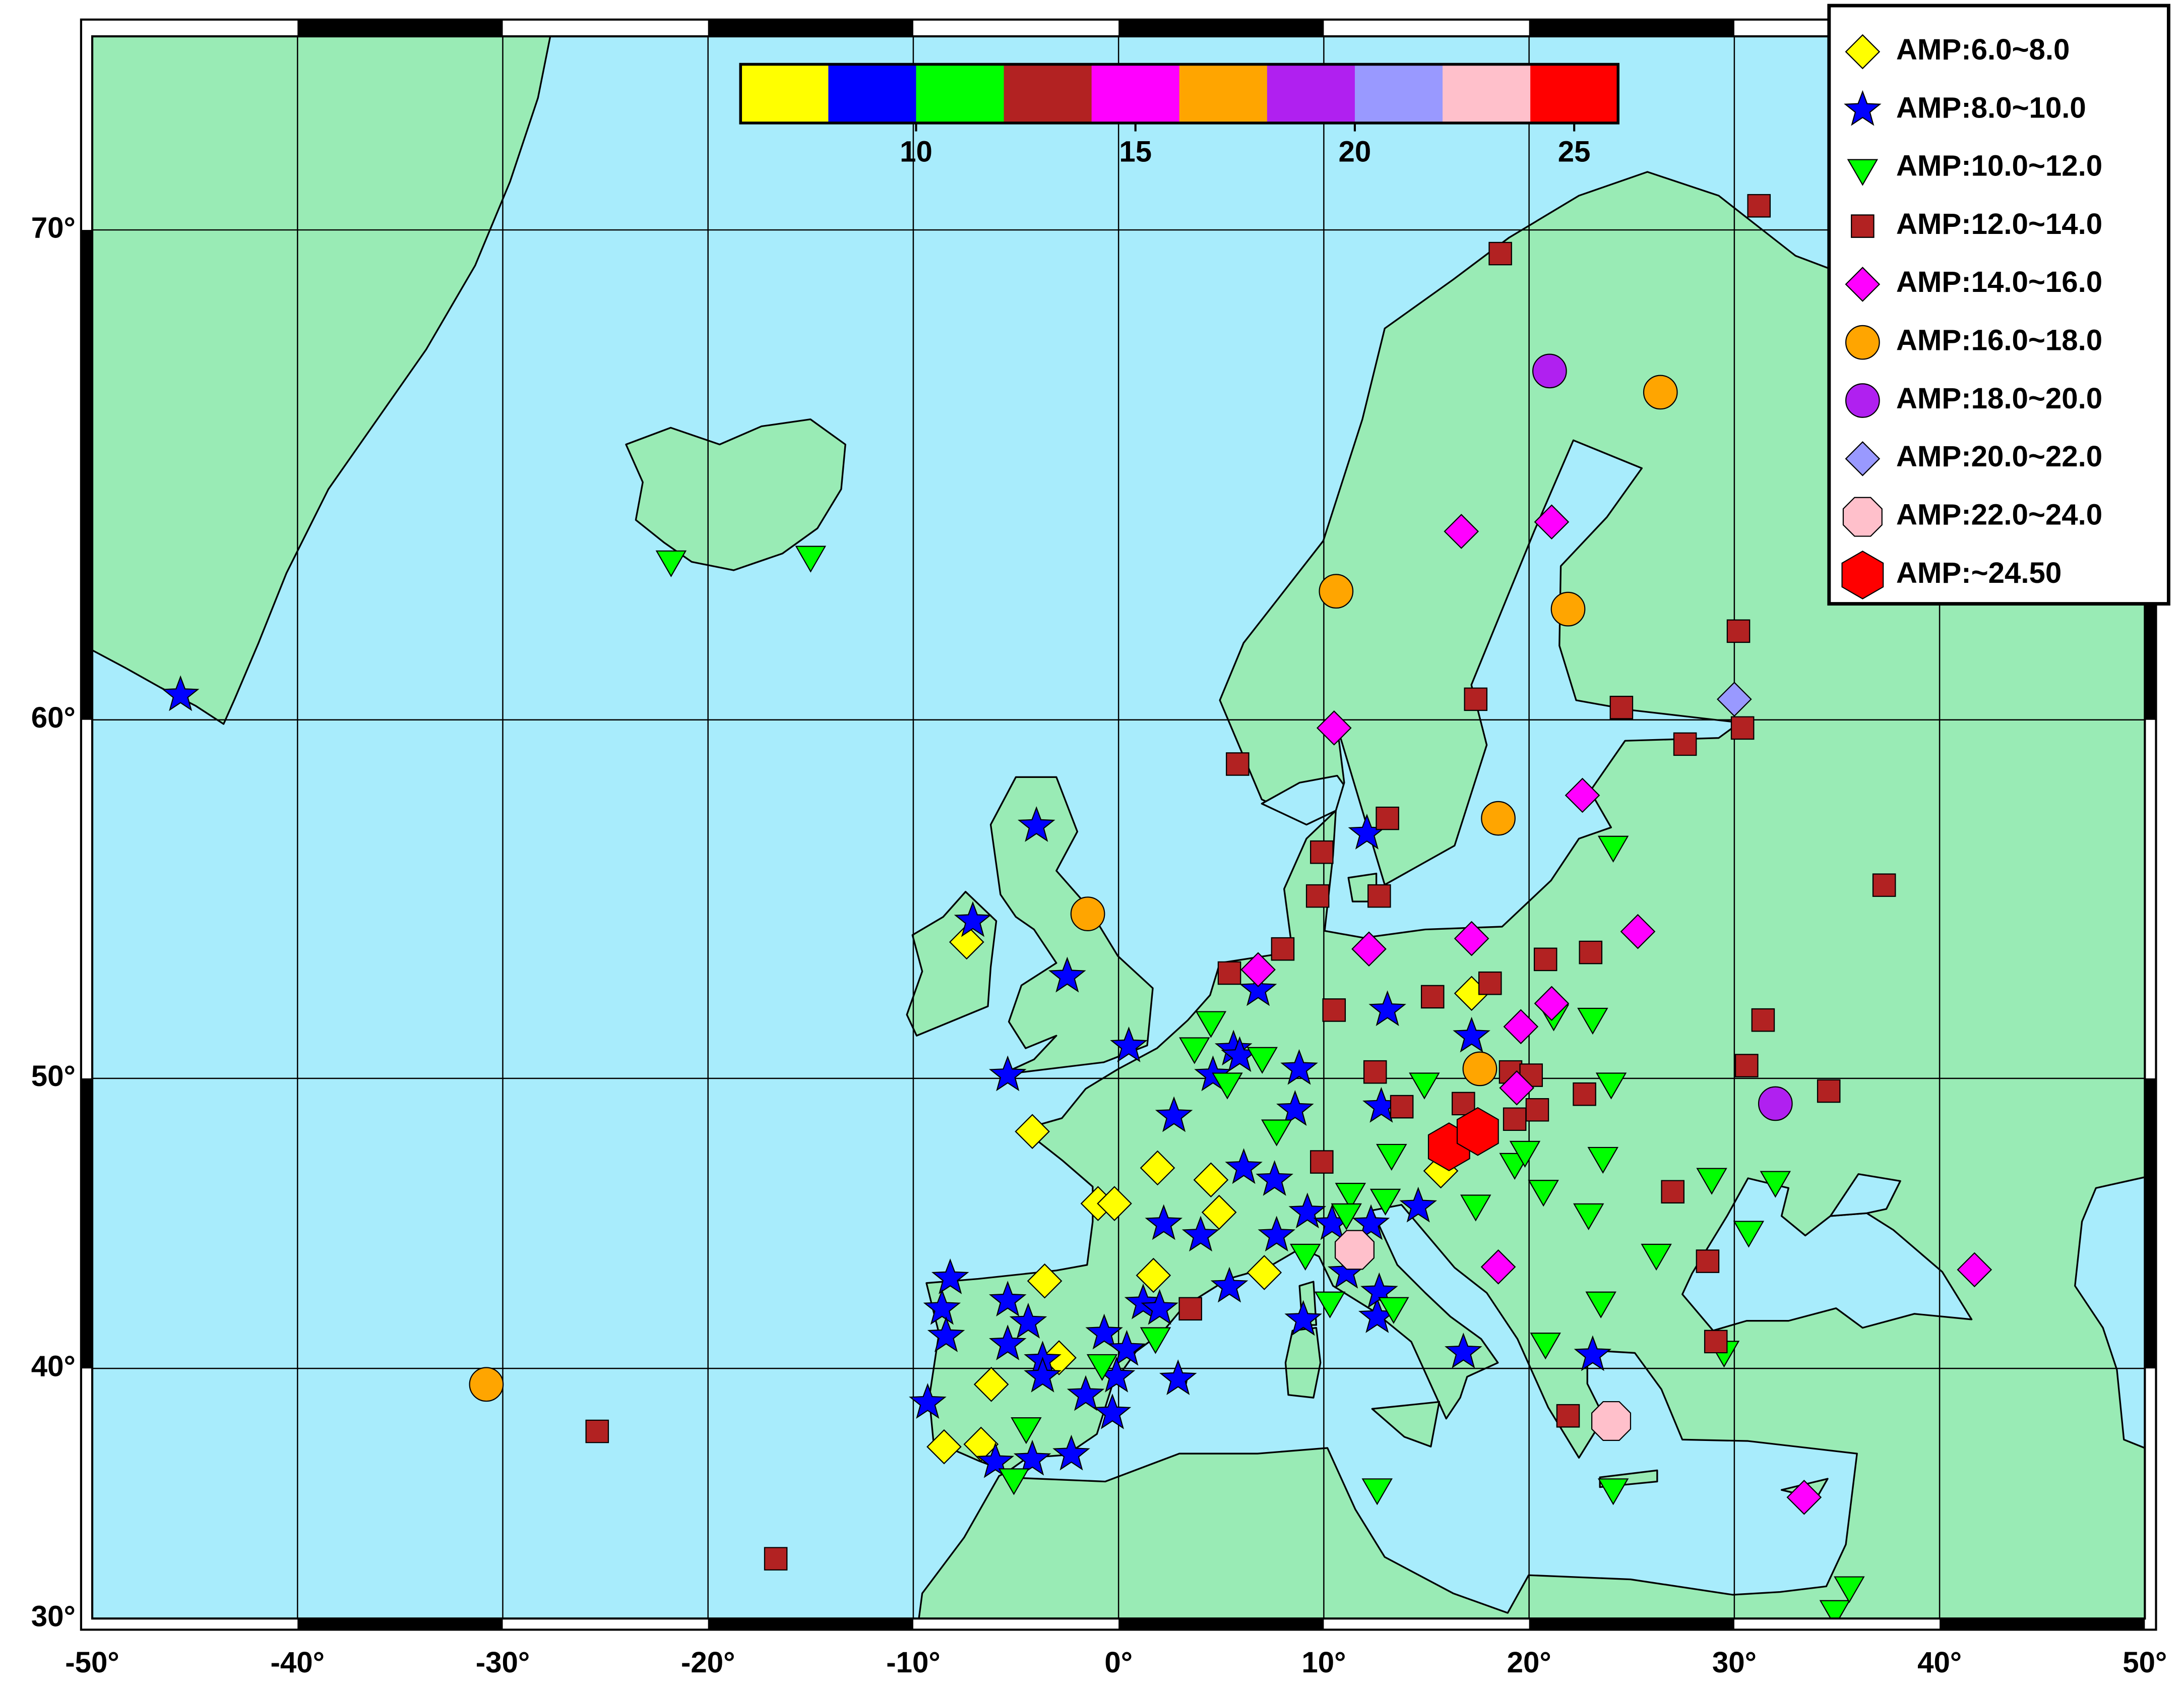  Describe the element at coordinates (503, 1662) in the screenshot. I see `x-tick-label: -30°` at that location.